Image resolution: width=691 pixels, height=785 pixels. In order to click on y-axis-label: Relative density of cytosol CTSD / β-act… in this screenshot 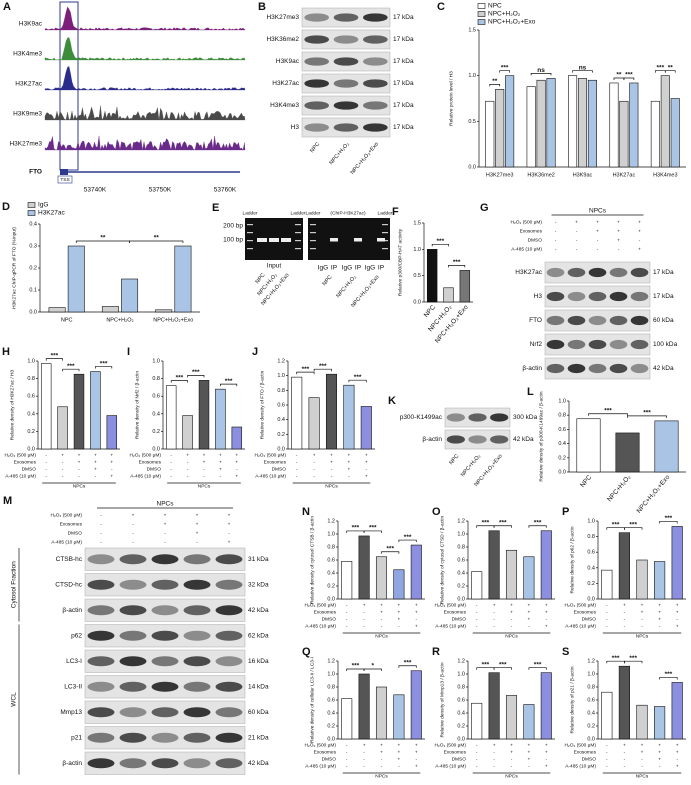, I will do `click(442, 560)`.